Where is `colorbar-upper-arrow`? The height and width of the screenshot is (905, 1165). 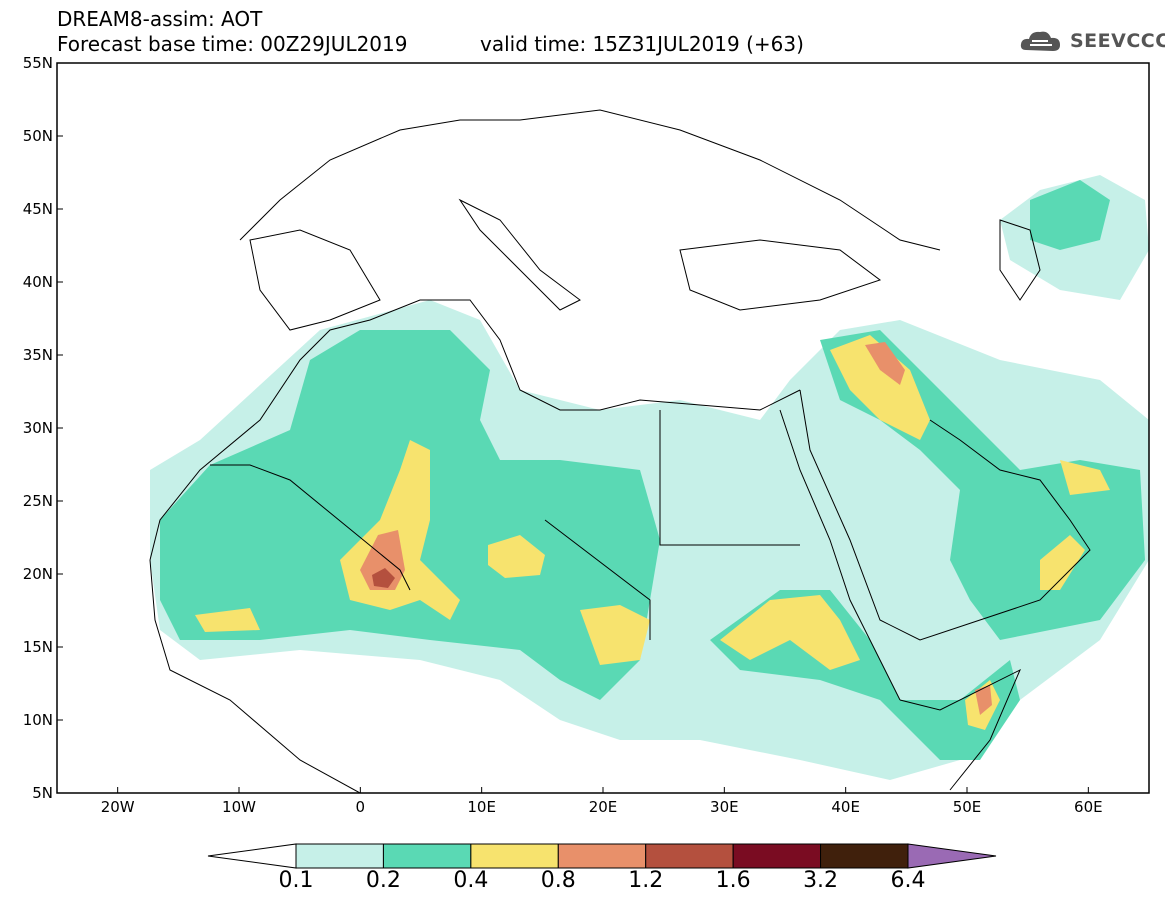
colorbar-upper-arrow is located at coordinates (952, 856).